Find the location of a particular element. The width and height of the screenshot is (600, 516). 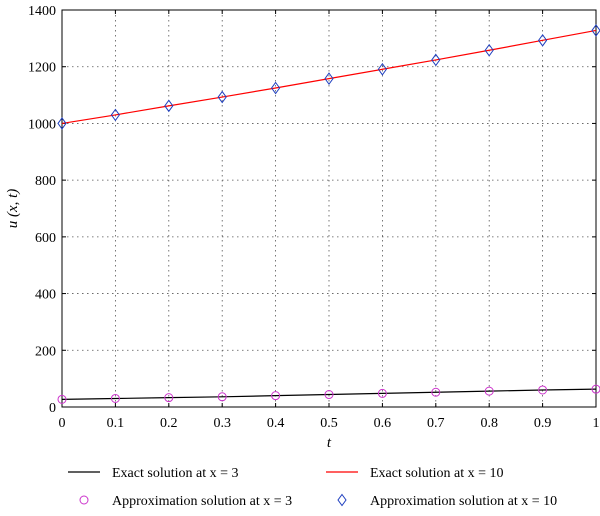

y-tick-label: 1000 is located at coordinates (42, 124).